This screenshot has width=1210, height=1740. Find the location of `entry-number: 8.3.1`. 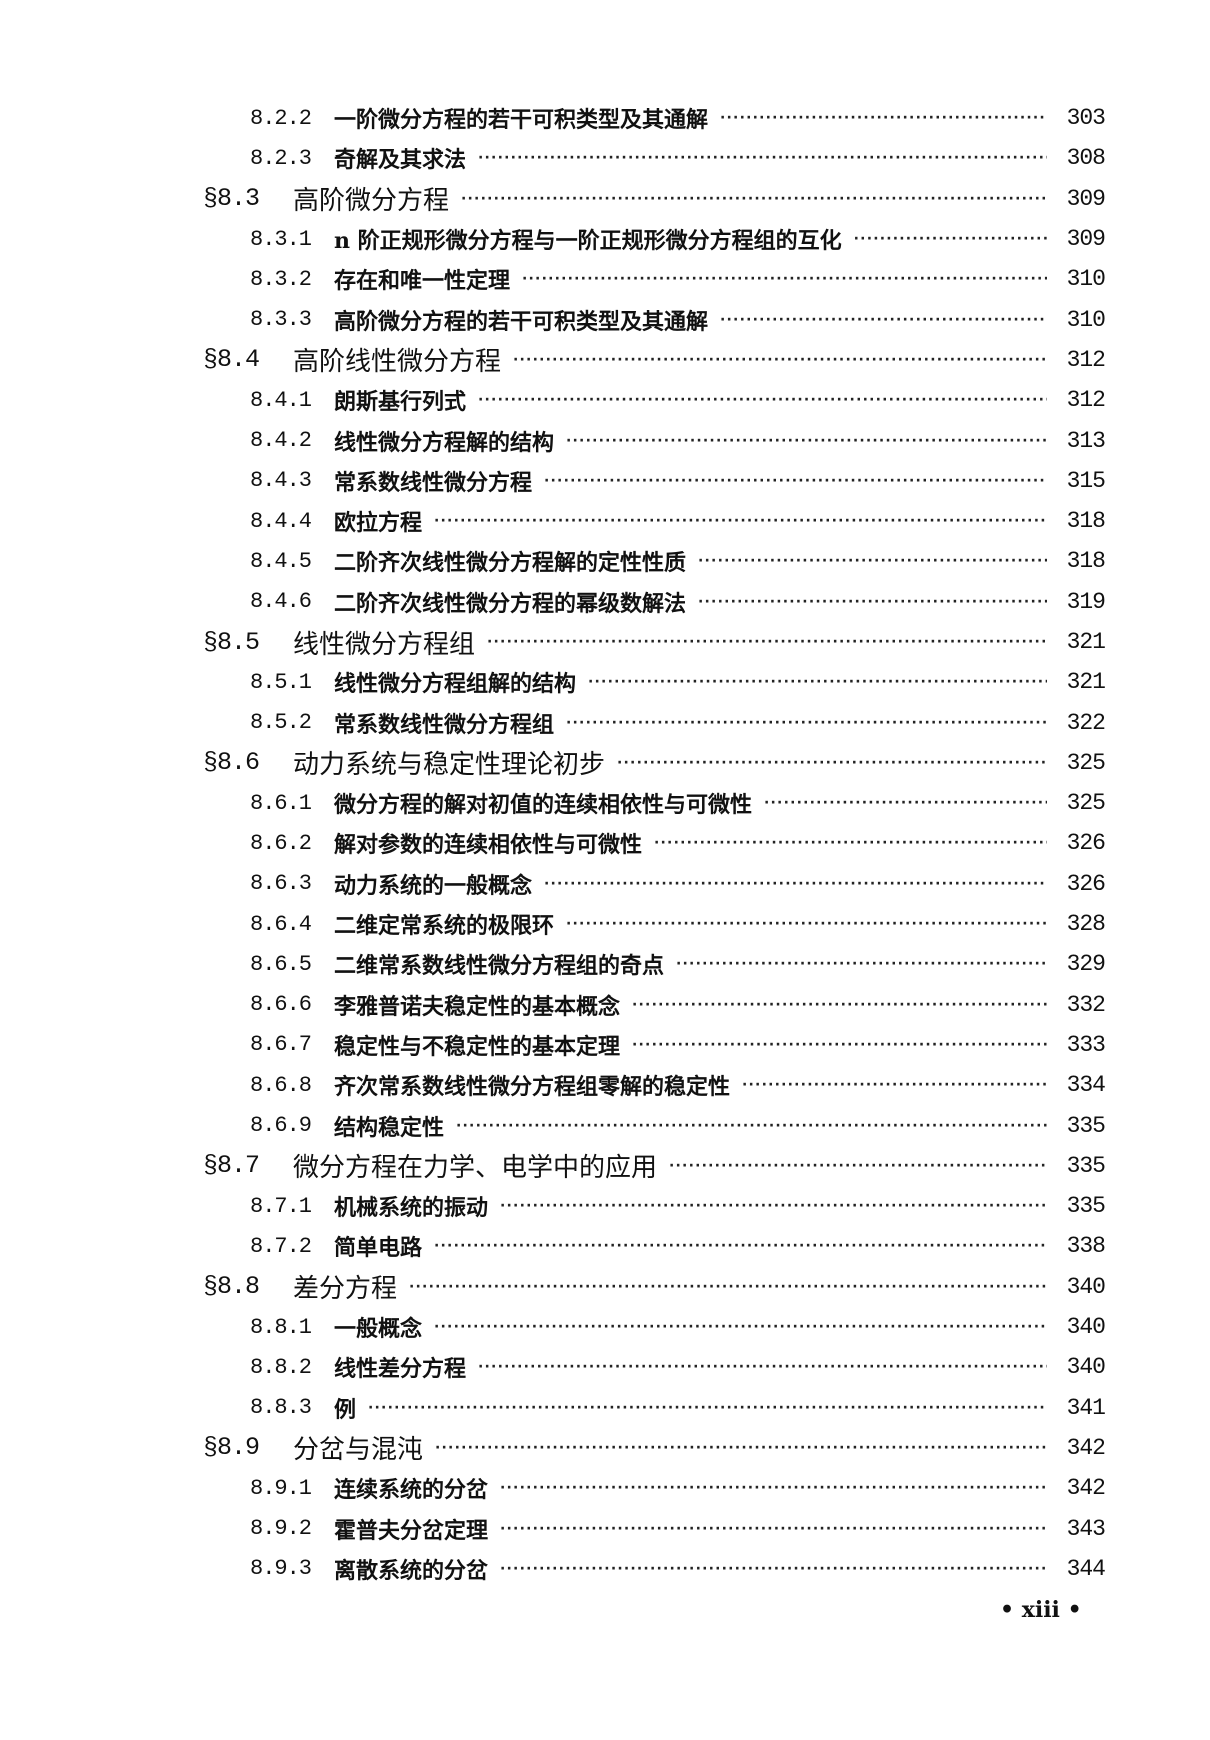

entry-number: 8.3.1 is located at coordinates (281, 239).